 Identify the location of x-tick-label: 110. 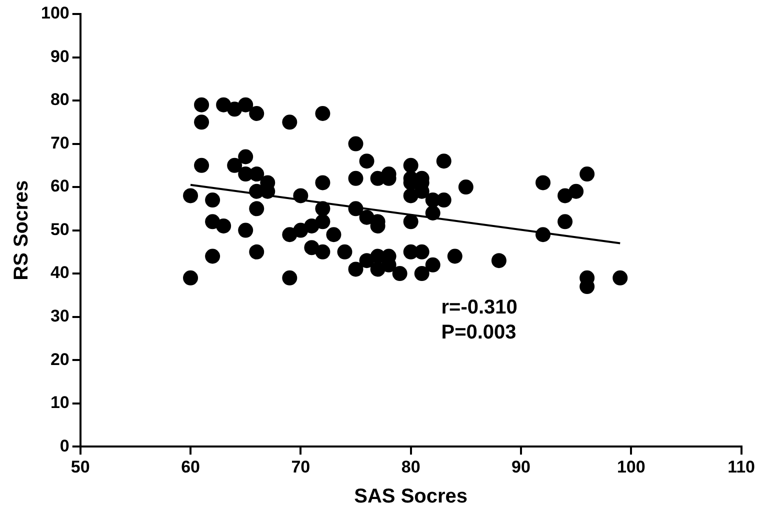
(742, 466).